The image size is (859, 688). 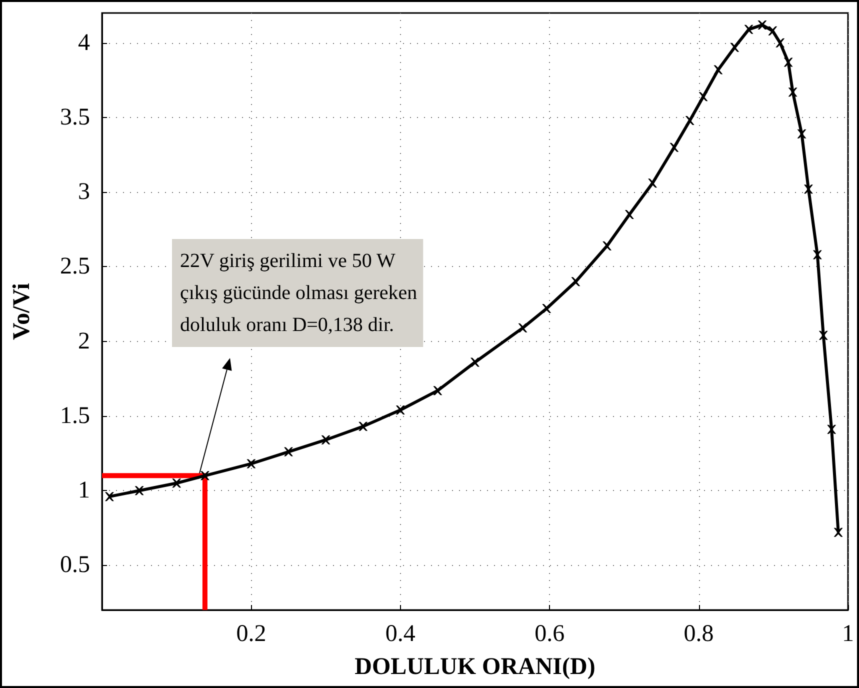 What do you see at coordinates (75, 415) in the screenshot?
I see `y-tick-label: 1.5` at bounding box center [75, 415].